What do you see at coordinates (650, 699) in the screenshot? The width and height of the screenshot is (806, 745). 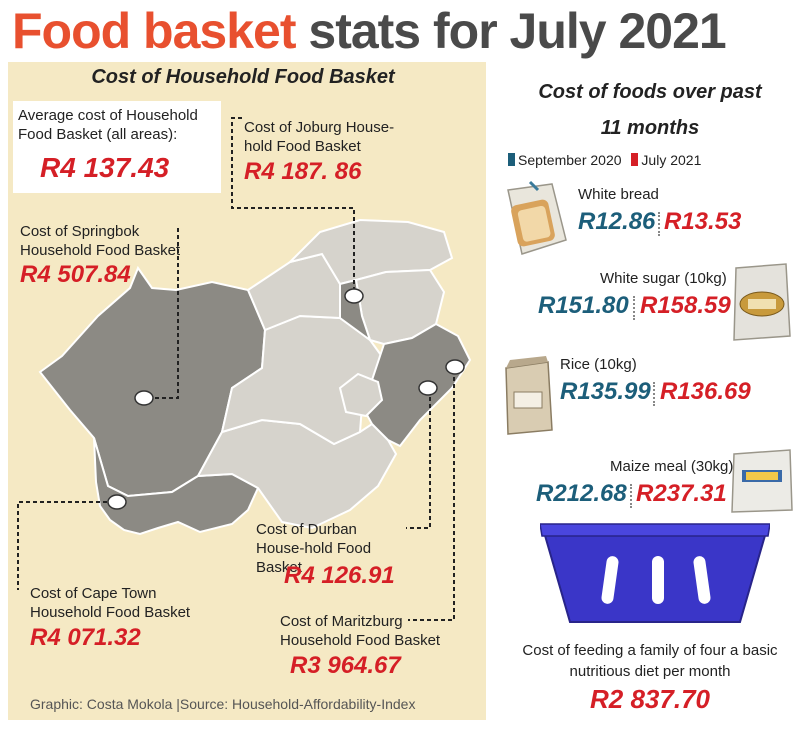 I see `feeding-value: R2 837.70` at bounding box center [650, 699].